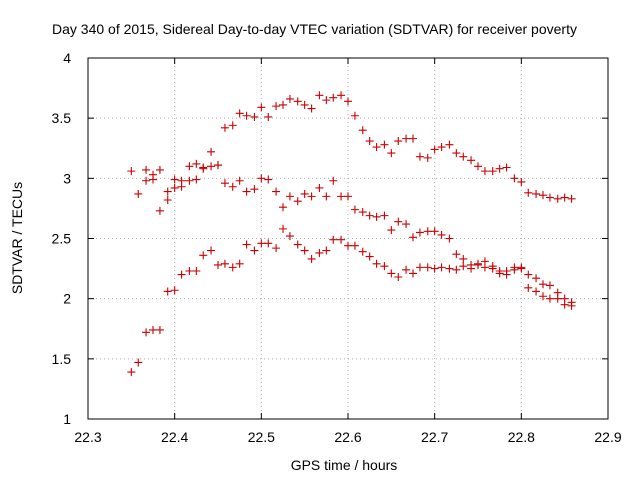 The width and height of the screenshot is (640, 480). Describe the element at coordinates (87, 437) in the screenshot. I see `x-tick-label: 22.3` at that location.